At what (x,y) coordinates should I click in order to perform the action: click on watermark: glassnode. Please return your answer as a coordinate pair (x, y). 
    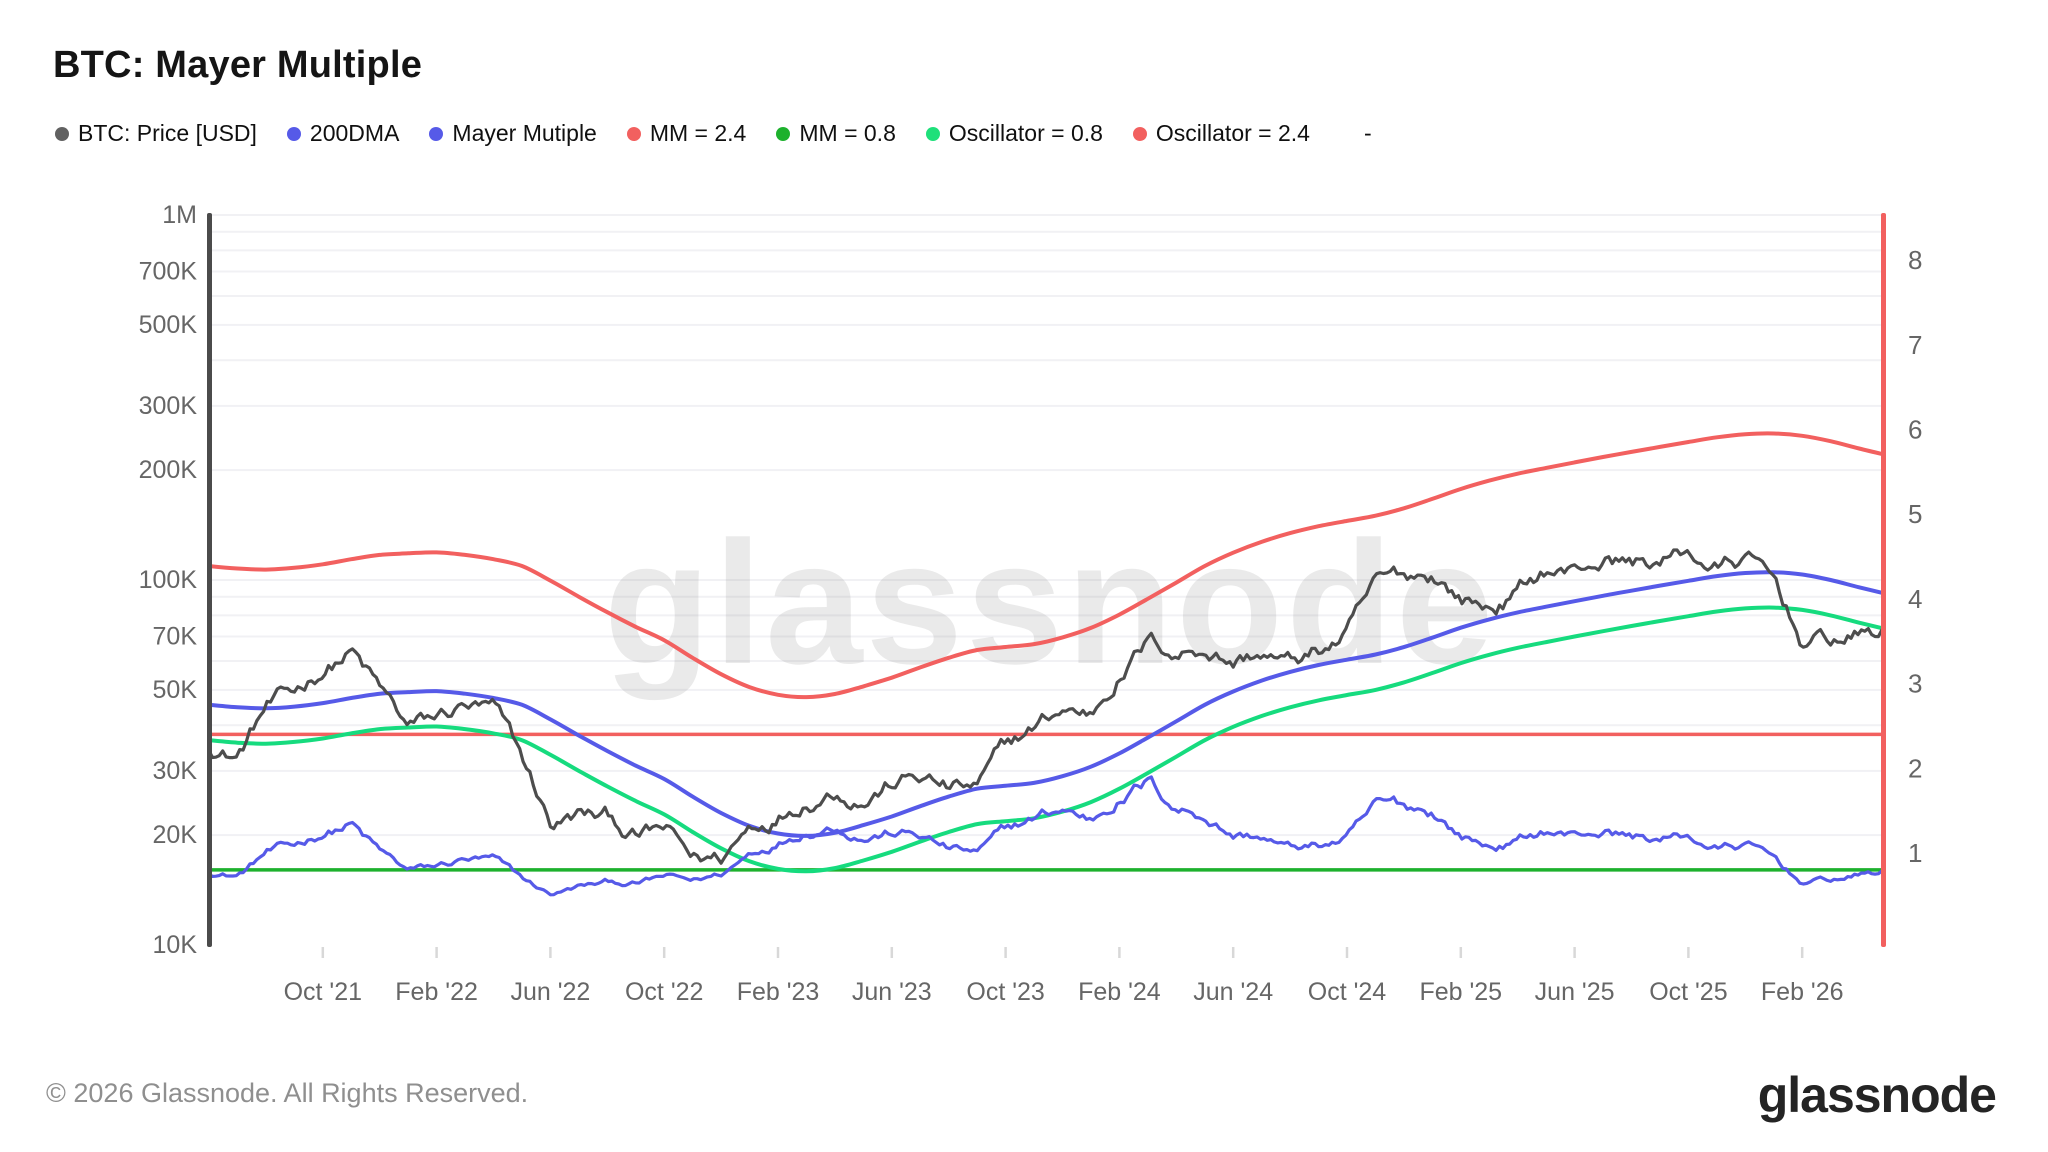
    Looking at the image, I should click on (1050, 603).